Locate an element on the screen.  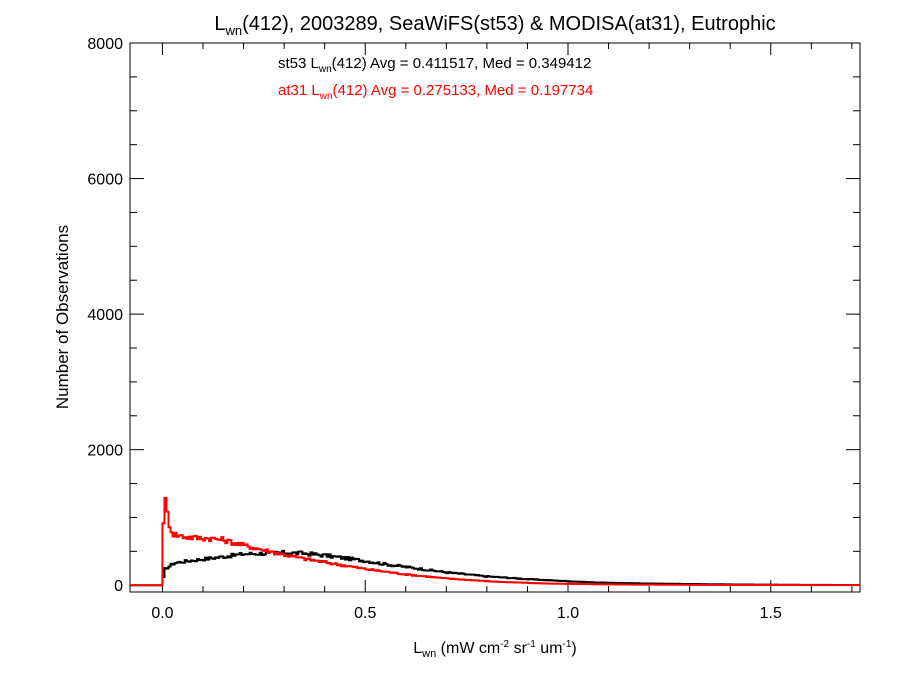
data-series is located at coordinates (495, 541).